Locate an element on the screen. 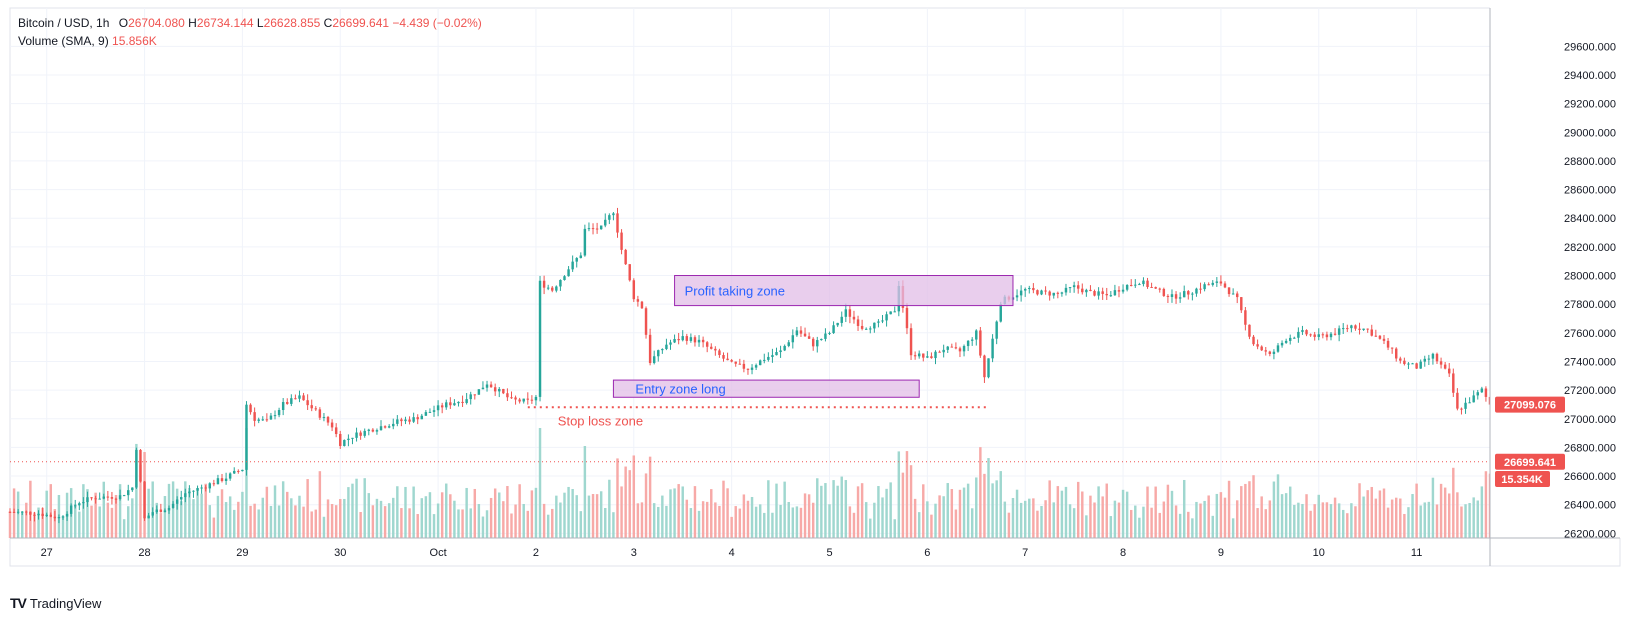 The height and width of the screenshot is (622, 1630). price-axis-bg is located at coordinates (1560, 269).